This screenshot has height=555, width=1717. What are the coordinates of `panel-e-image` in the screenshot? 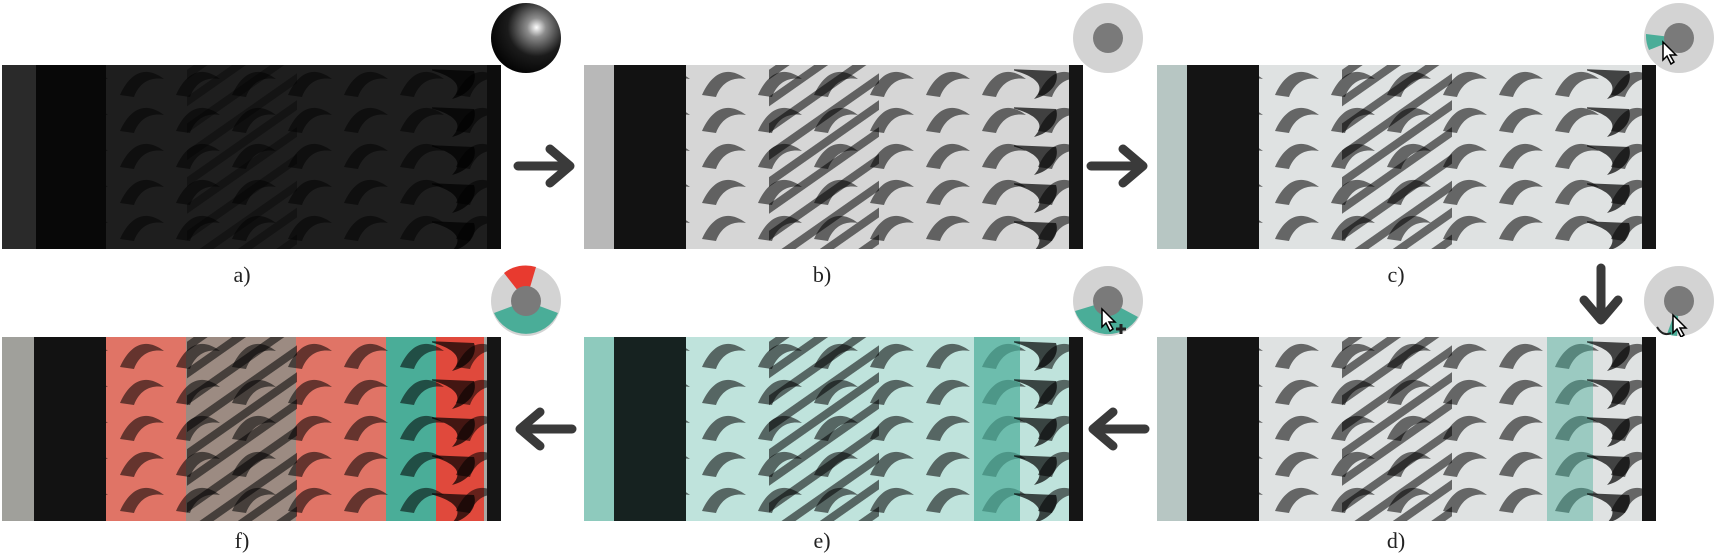 It's located at (833, 429).